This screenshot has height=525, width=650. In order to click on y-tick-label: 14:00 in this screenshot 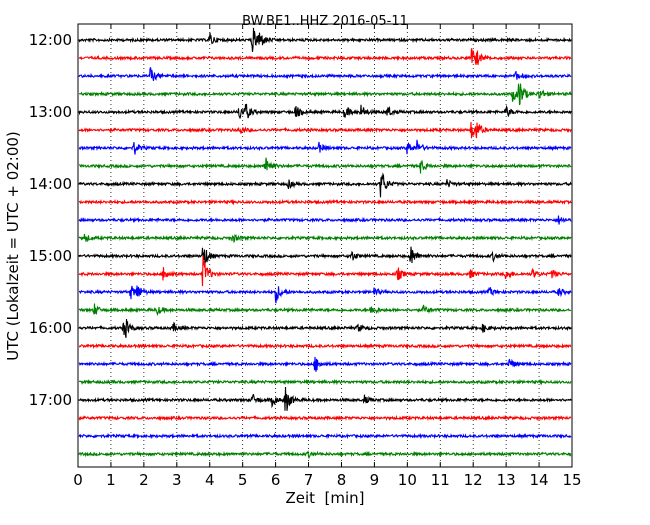, I will do `click(50, 184)`.